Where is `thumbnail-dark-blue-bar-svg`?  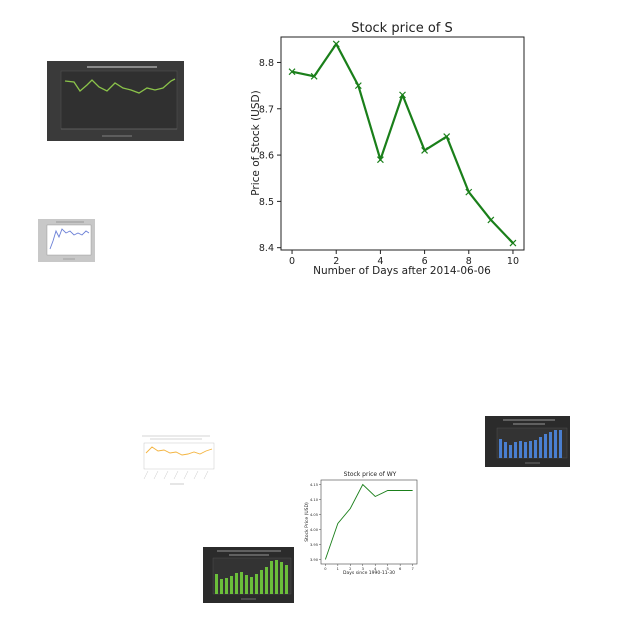
thumbnail-dark-blue-bar-svg is located at coordinates (532, 441).